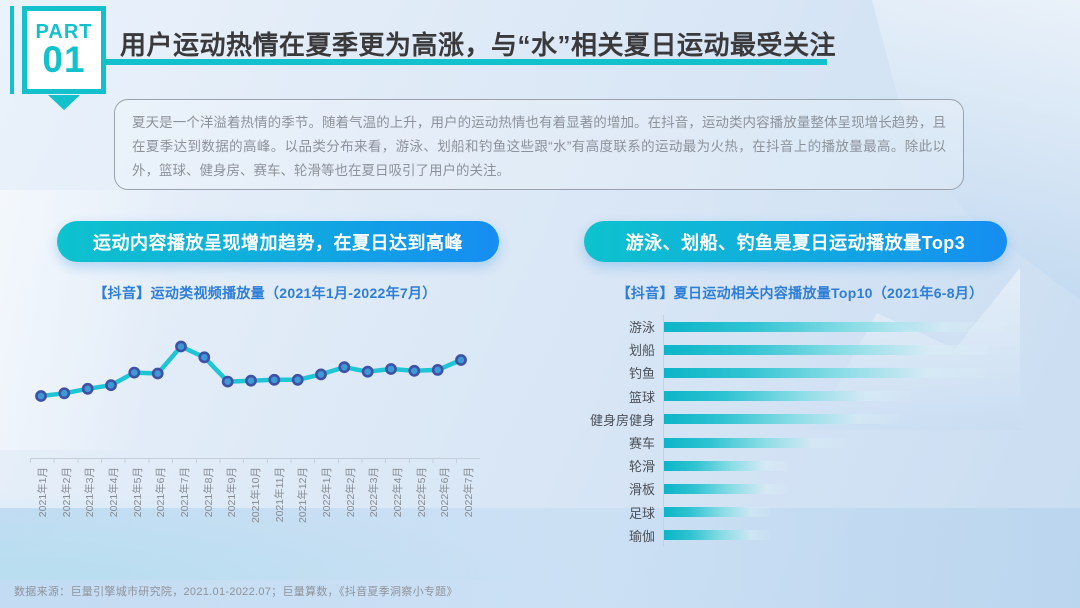 The width and height of the screenshot is (1080, 608). What do you see at coordinates (64, 102) in the screenshot?
I see `badge-arrow-icon` at bounding box center [64, 102].